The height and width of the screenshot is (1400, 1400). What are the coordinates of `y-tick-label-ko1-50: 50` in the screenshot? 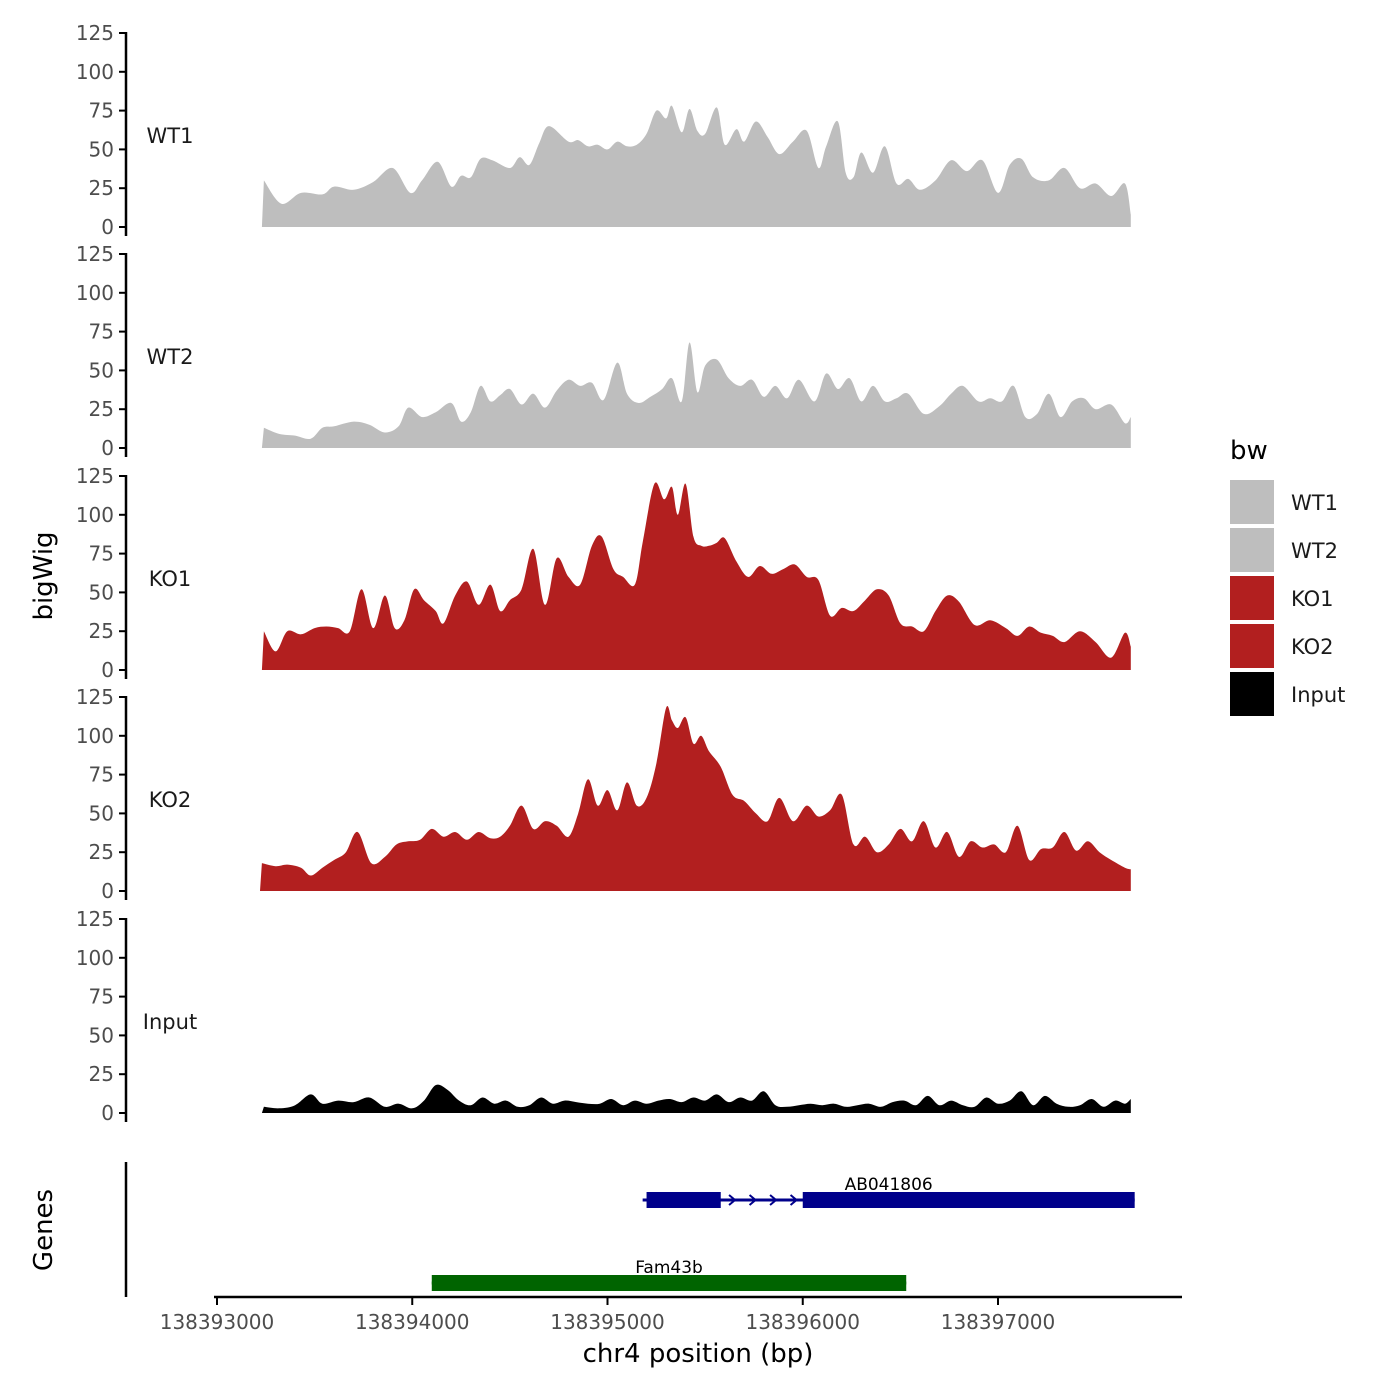 It's located at (101, 592).